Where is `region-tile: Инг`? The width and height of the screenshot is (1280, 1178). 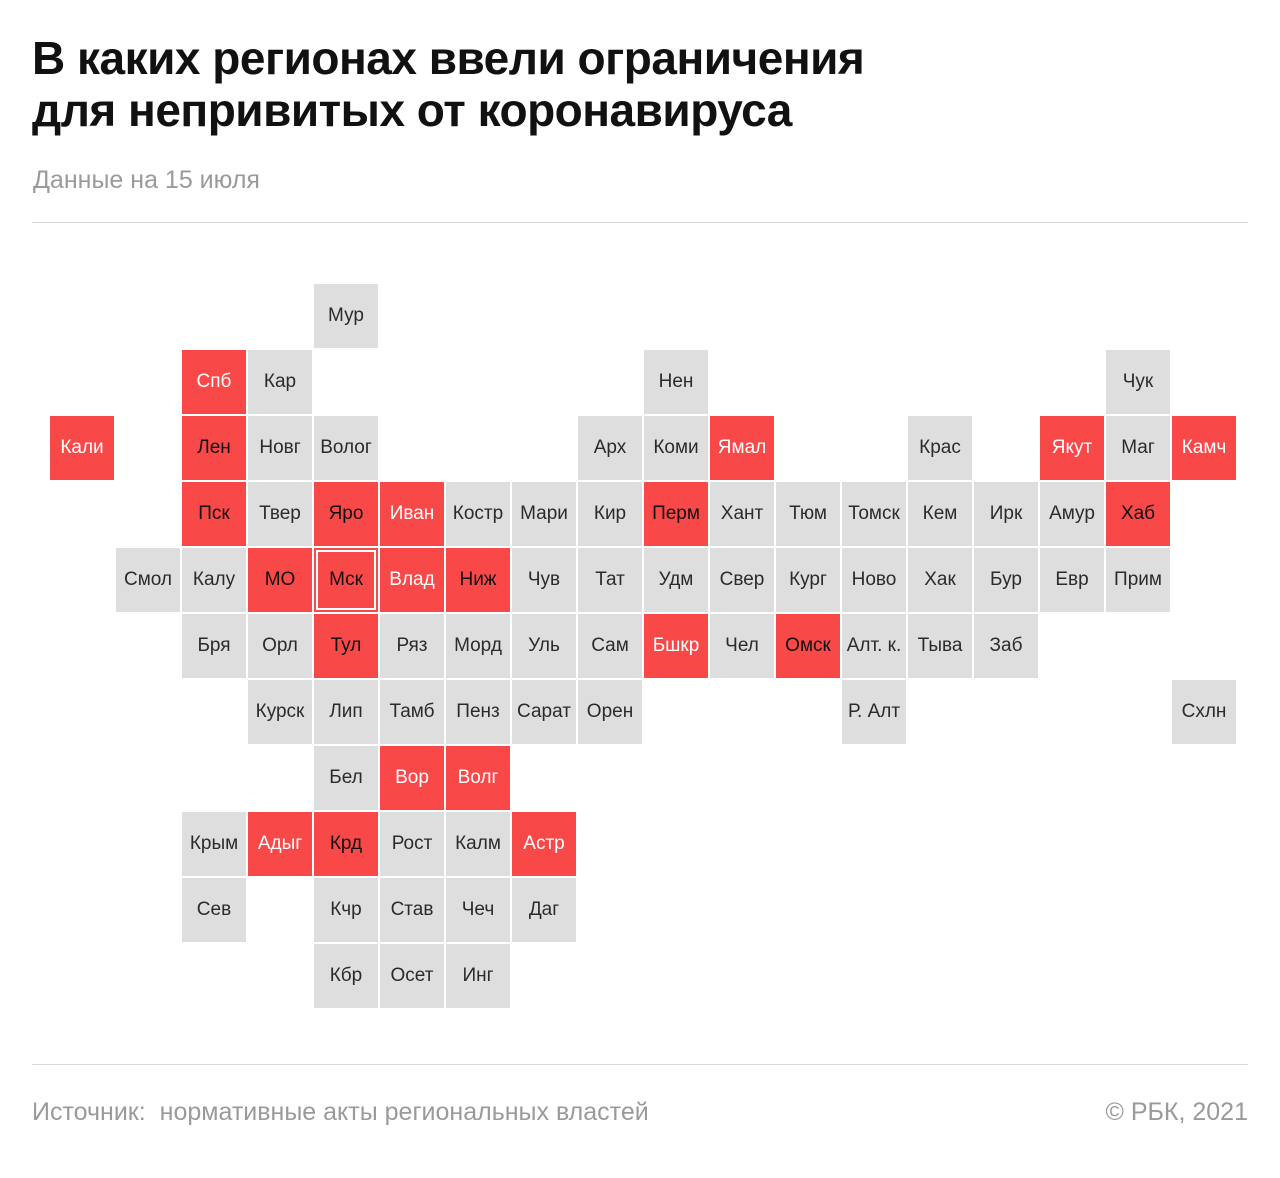
region-tile: Инг is located at coordinates (478, 976).